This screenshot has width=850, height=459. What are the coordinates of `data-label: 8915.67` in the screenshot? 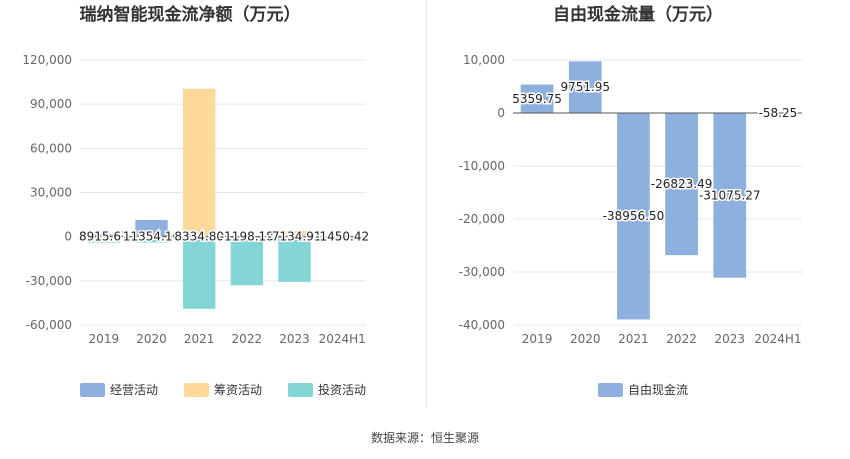 It's located at (104, 237).